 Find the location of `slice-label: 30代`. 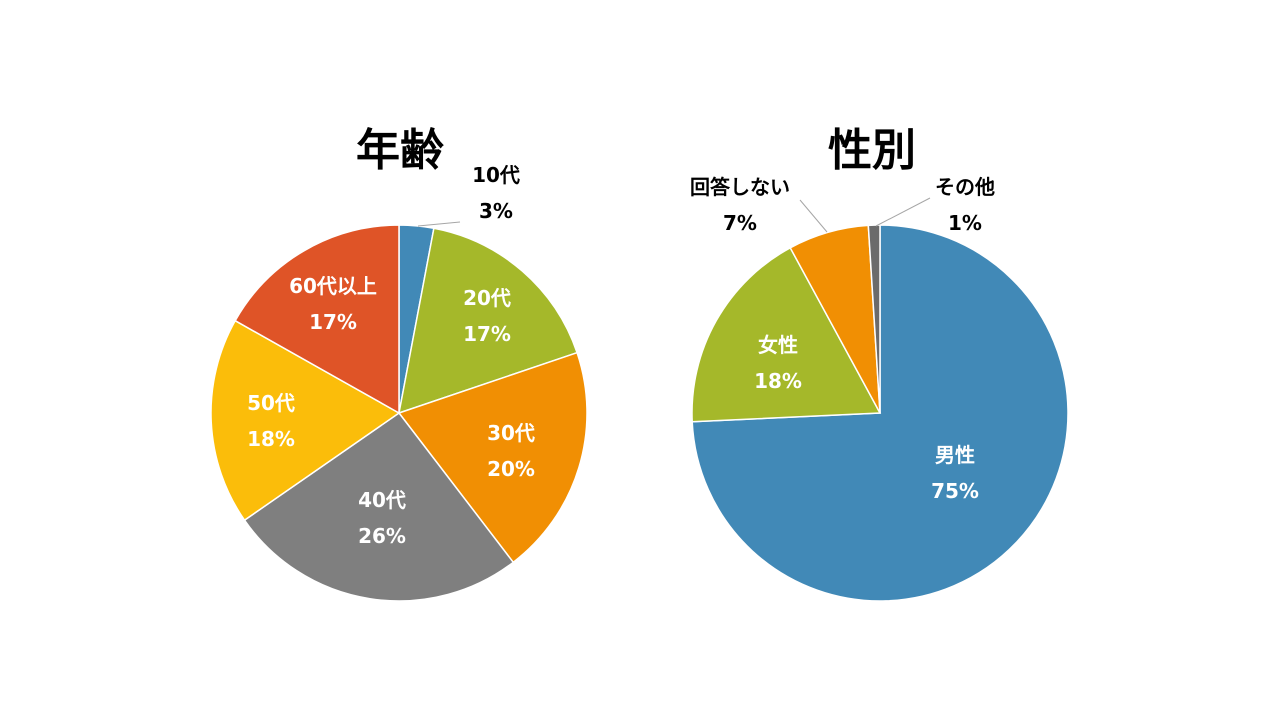

slice-label: 30代 is located at coordinates (511, 433).